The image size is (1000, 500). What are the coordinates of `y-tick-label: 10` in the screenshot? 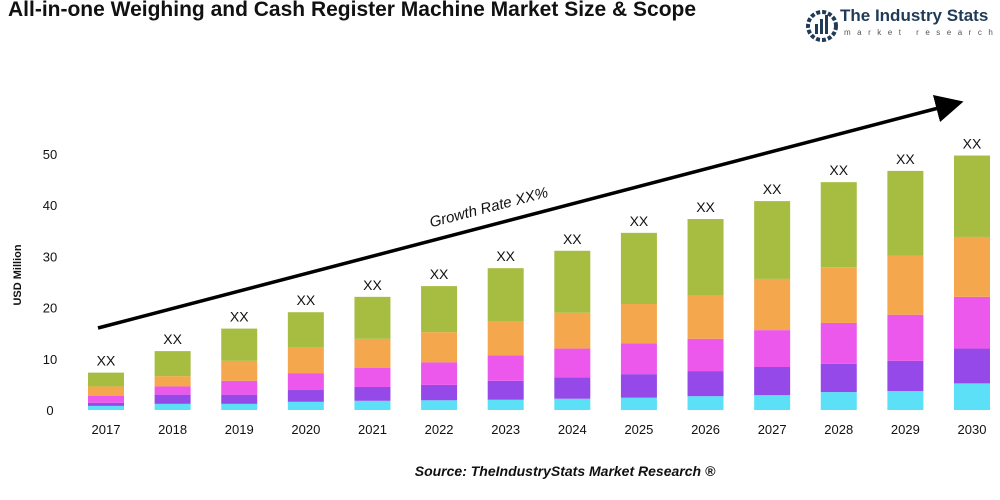 It's located at (50, 359).